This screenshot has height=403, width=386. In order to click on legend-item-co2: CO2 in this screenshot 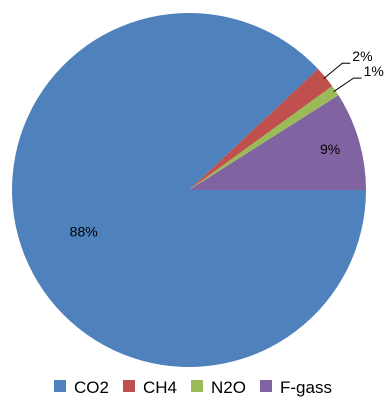, I will do `click(81, 387)`.